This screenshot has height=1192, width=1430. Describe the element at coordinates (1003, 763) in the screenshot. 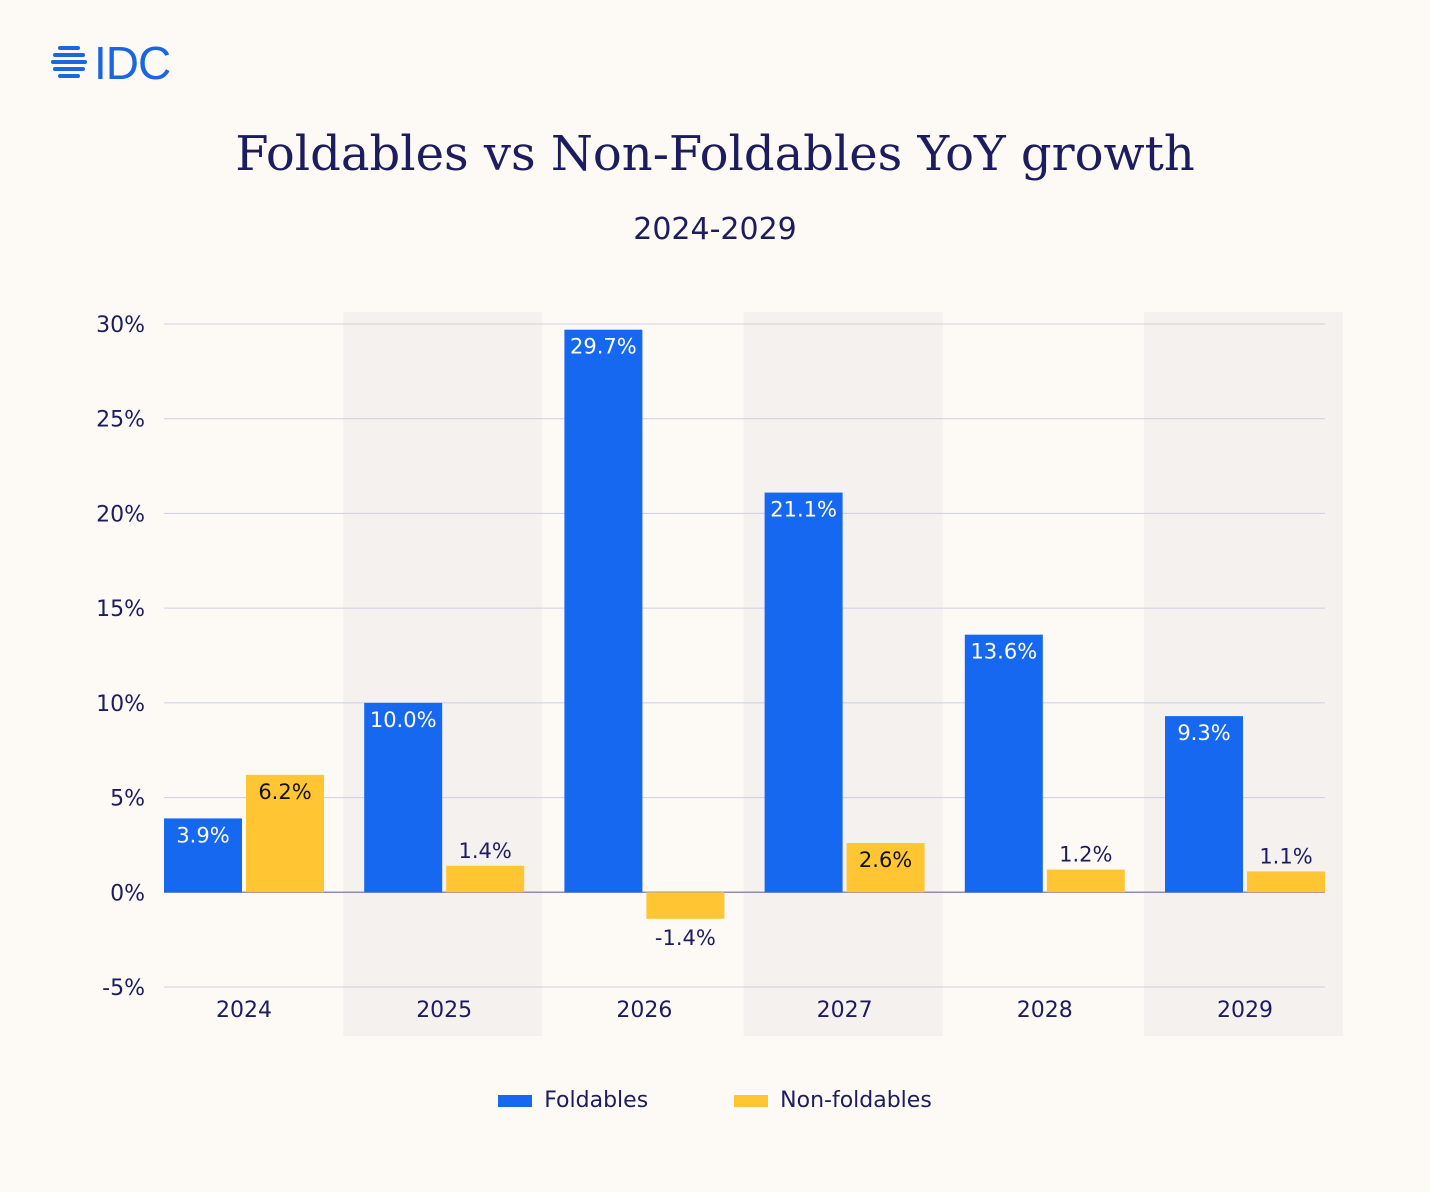

I see `foldables-bar-2028` at that location.